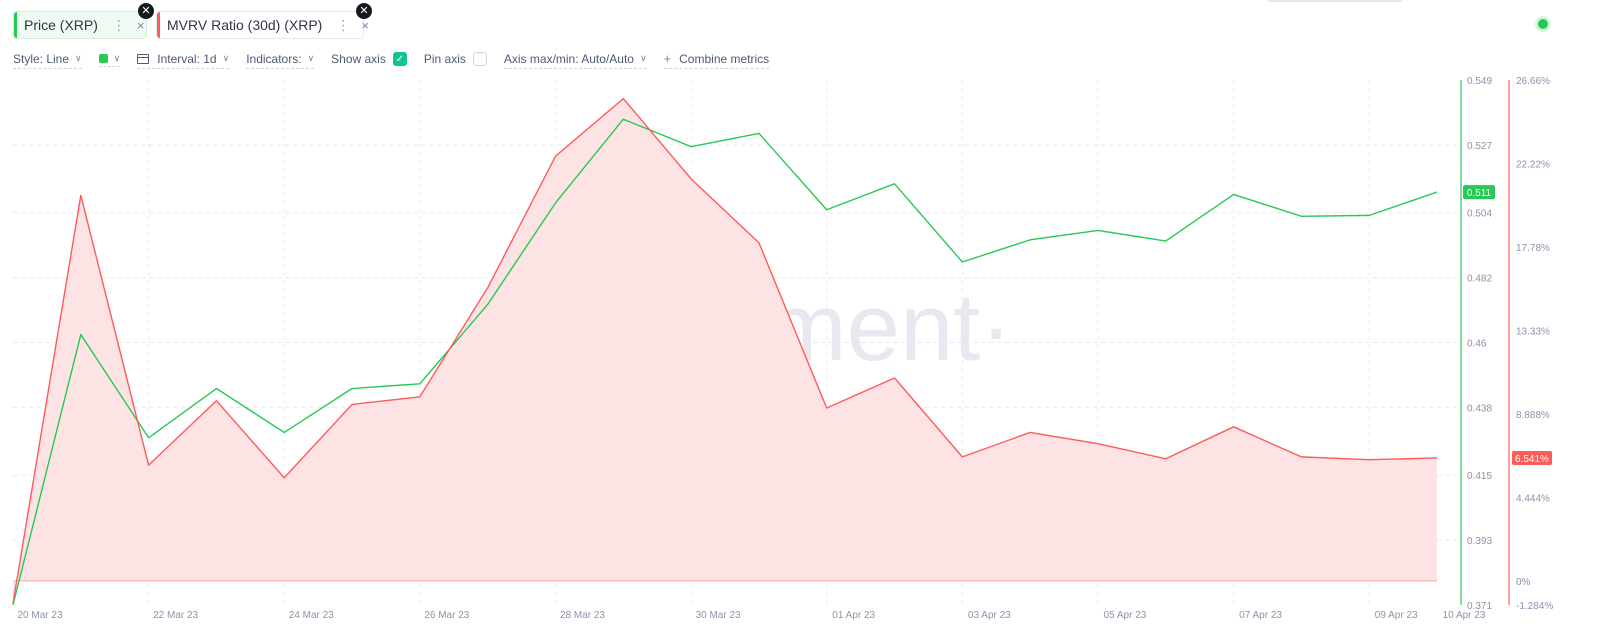 The width and height of the screenshot is (1600, 641). What do you see at coordinates (667, 58) in the screenshot?
I see `plus-icon: +` at bounding box center [667, 58].